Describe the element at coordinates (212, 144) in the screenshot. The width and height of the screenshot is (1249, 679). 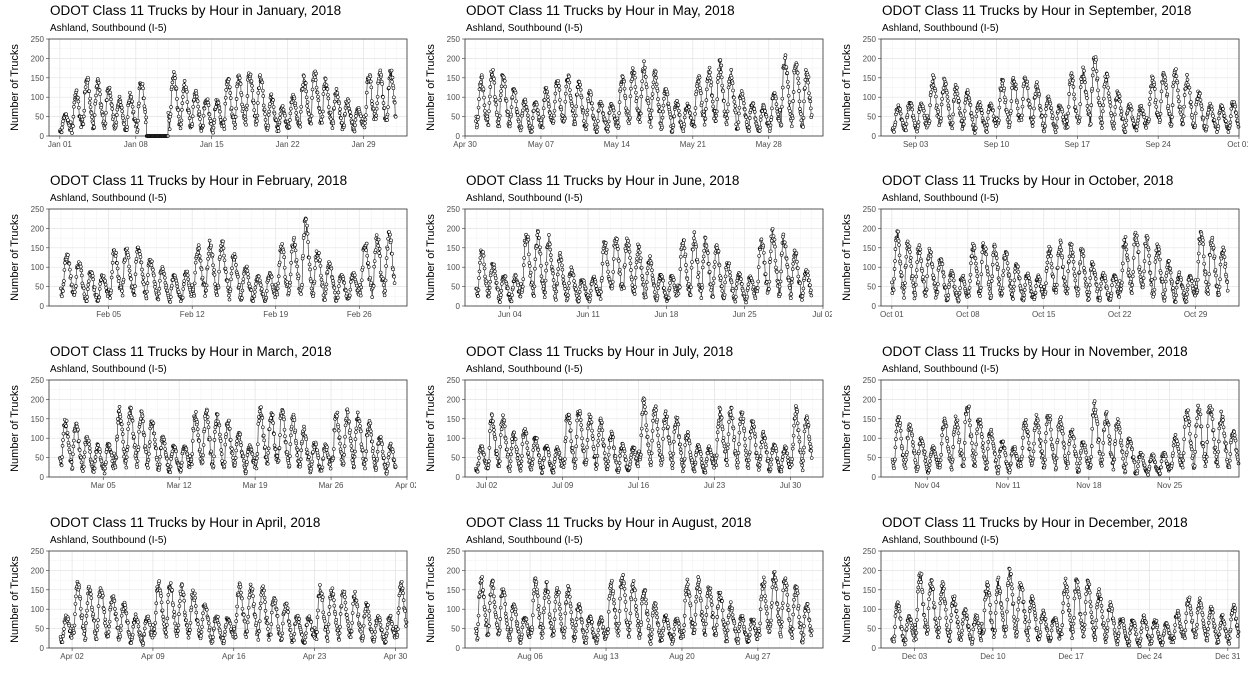
I see `x-tick-label: Jan 15` at that location.